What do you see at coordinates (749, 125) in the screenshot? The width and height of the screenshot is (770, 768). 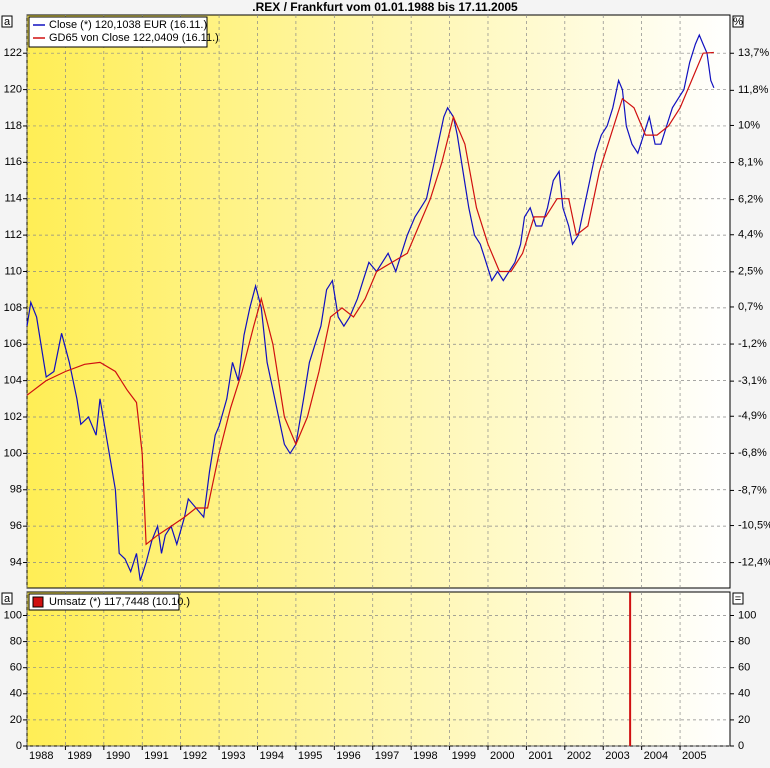 I see `y2-tick-label: 10%` at bounding box center [749, 125].